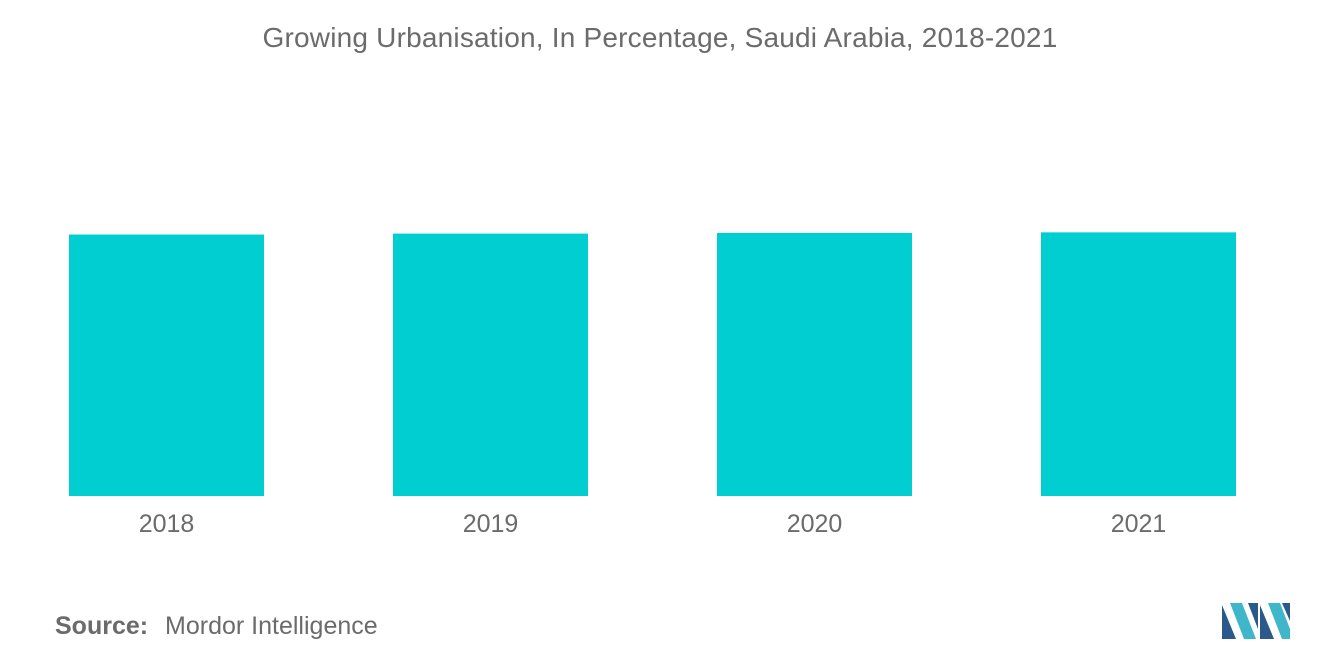 The height and width of the screenshot is (665, 1320). I want to click on bar-2018, so click(166, 365).